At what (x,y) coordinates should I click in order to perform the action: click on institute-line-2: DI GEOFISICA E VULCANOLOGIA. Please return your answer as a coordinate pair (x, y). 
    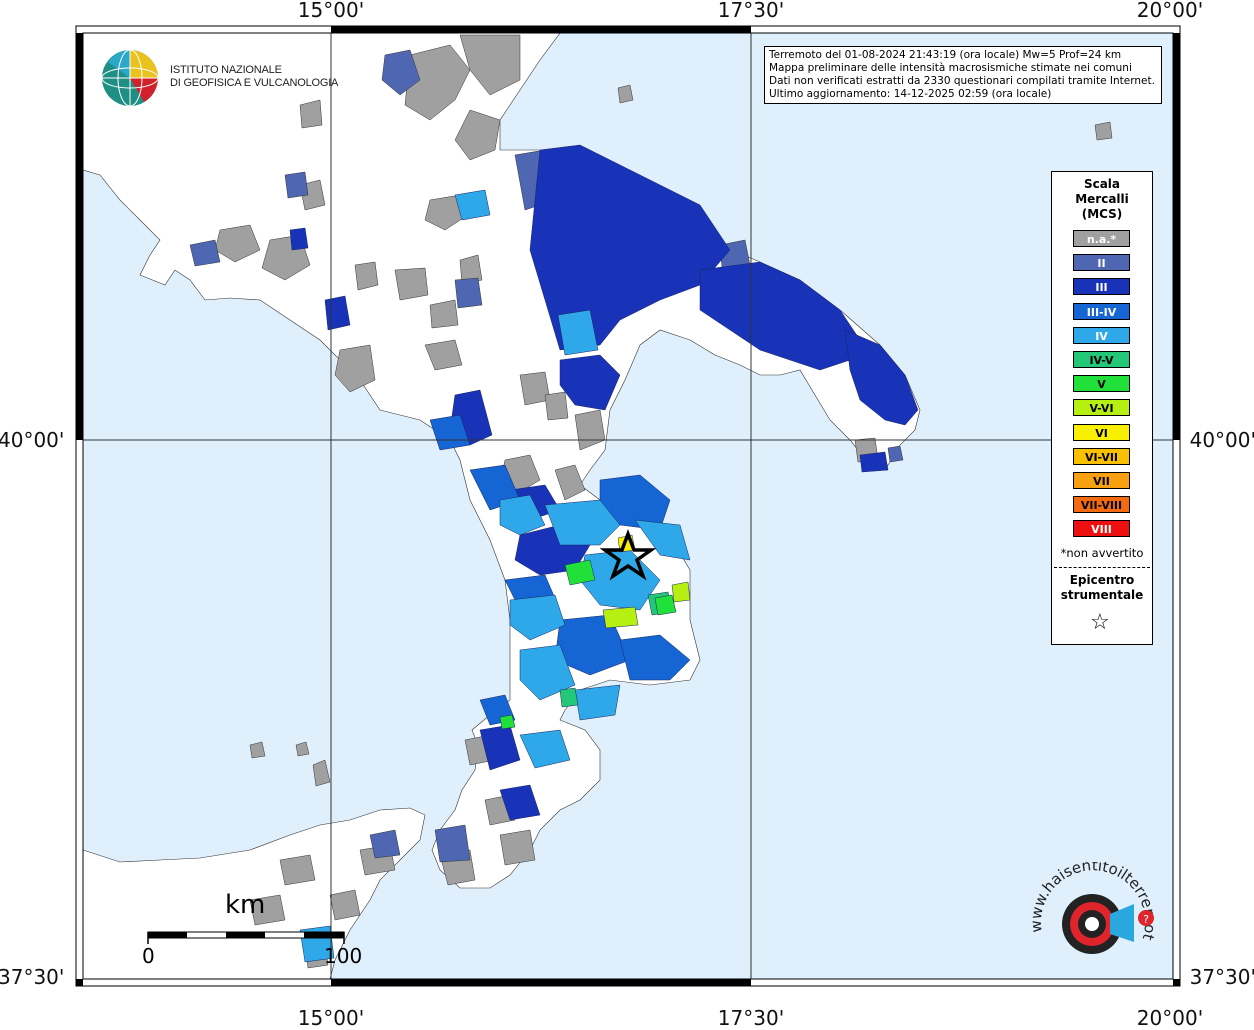
    Looking at the image, I should click on (254, 83).